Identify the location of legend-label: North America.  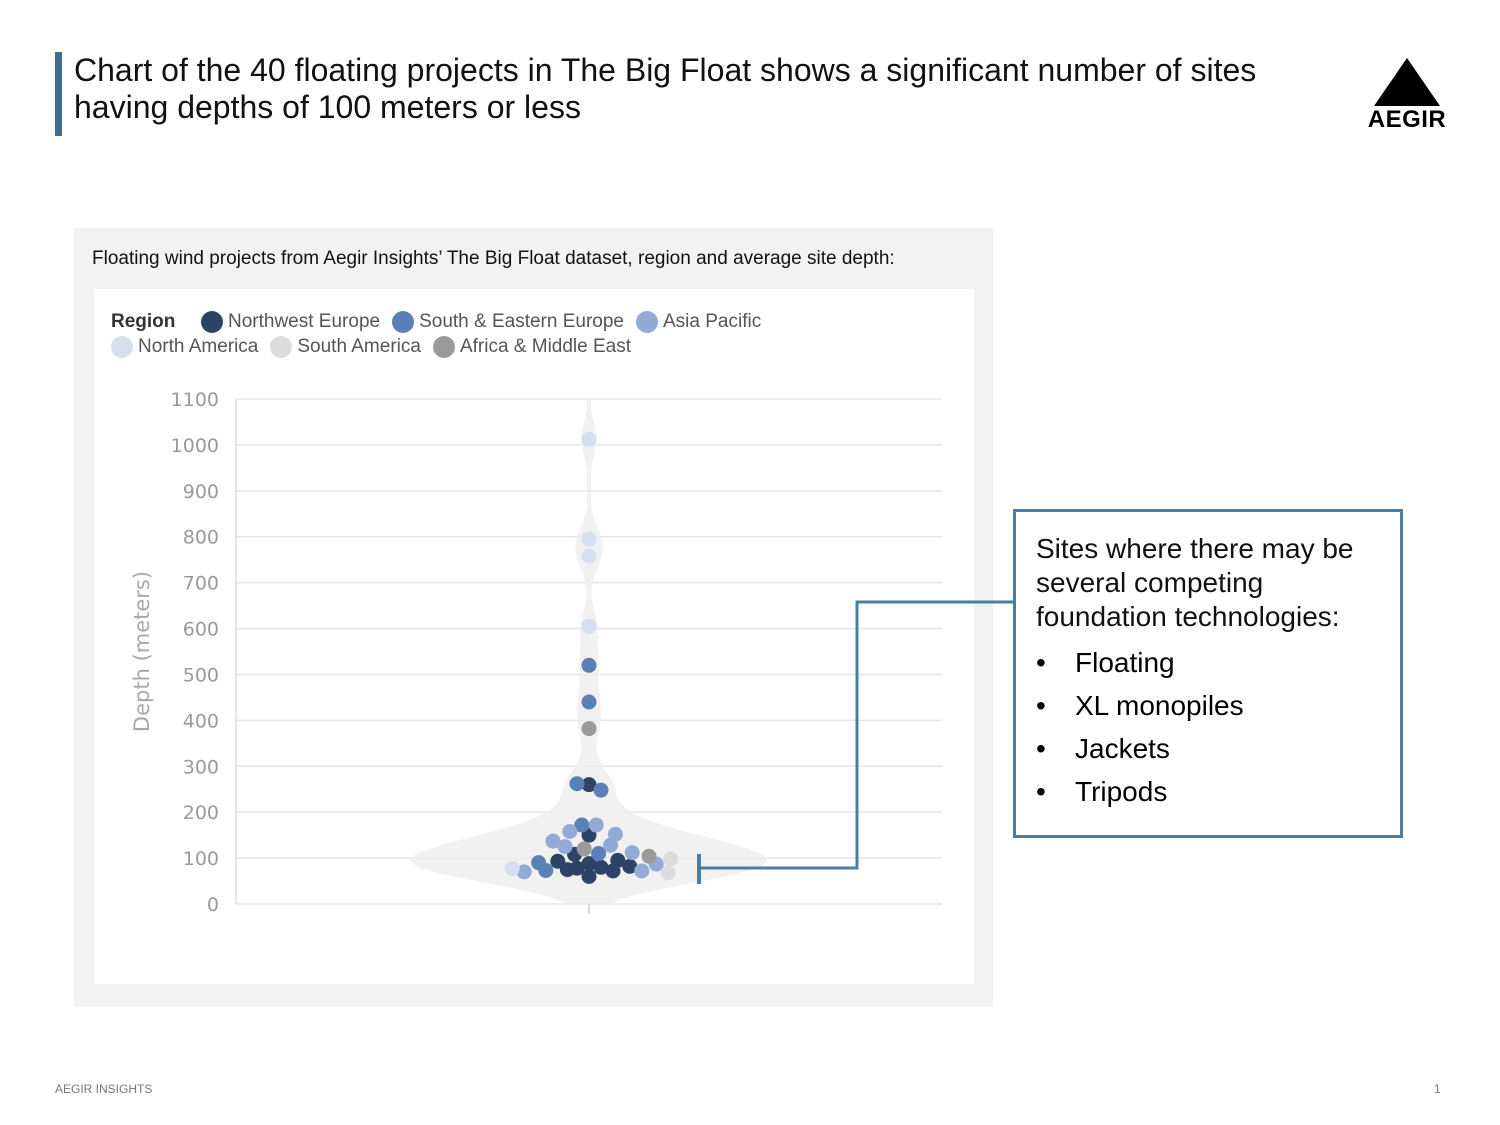
(198, 346).